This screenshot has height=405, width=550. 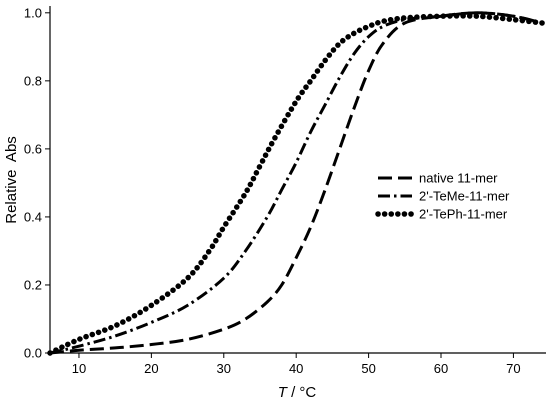 I want to click on y-tick-label: 0.6, so click(x=33, y=148).